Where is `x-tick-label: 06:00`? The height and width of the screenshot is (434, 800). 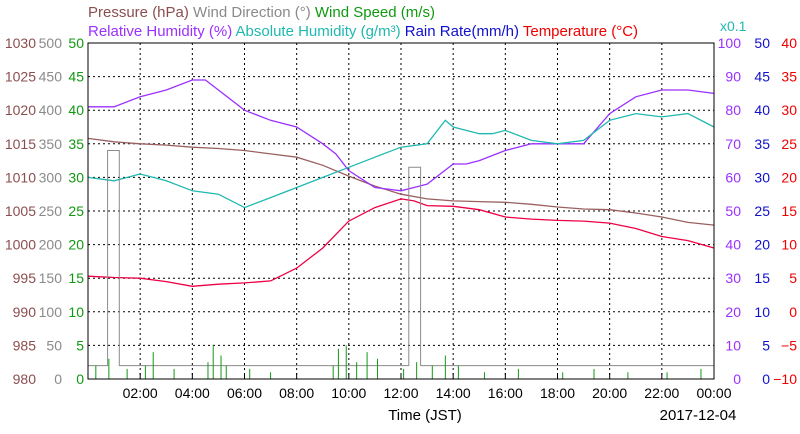 x-tick-label: 06:00 is located at coordinates (244, 393).